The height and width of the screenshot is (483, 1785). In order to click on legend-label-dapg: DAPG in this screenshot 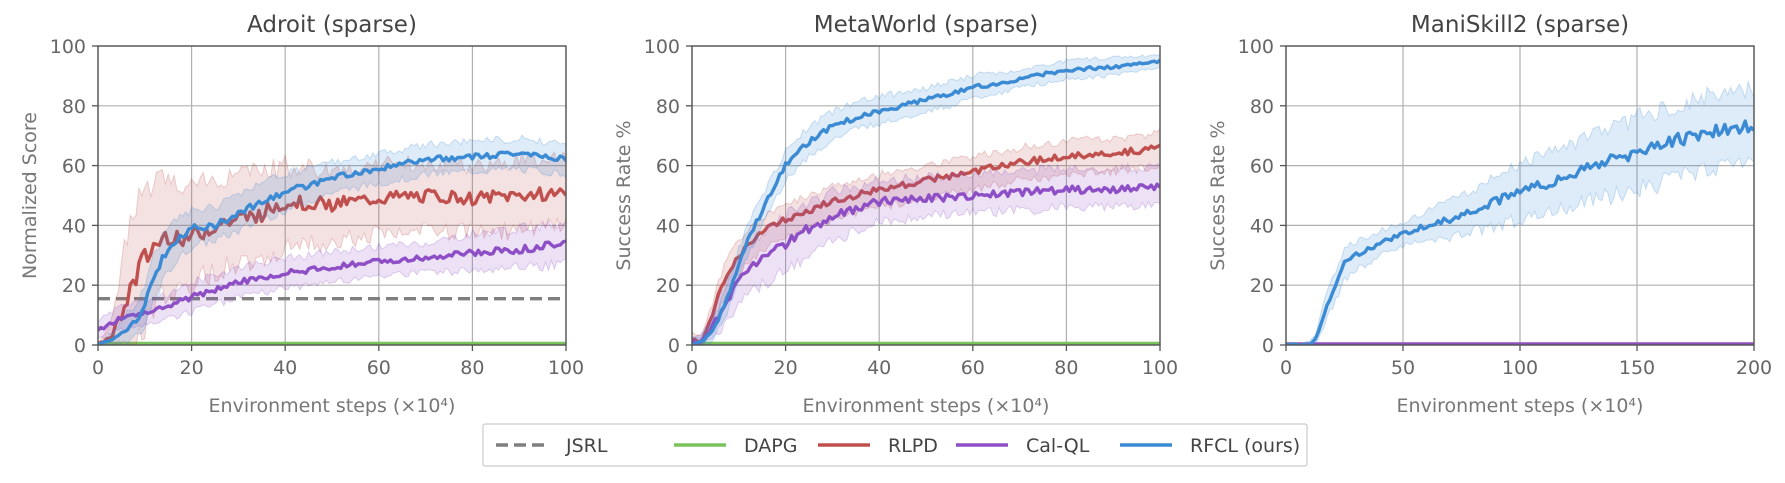, I will do `click(770, 446)`.